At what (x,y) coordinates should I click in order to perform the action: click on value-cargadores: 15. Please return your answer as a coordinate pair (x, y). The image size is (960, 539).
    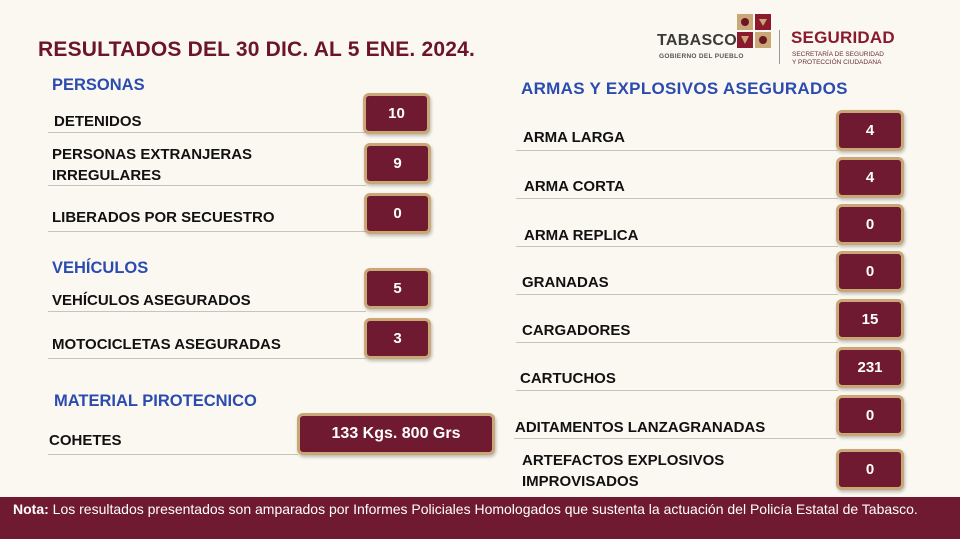
    Looking at the image, I should click on (870, 319).